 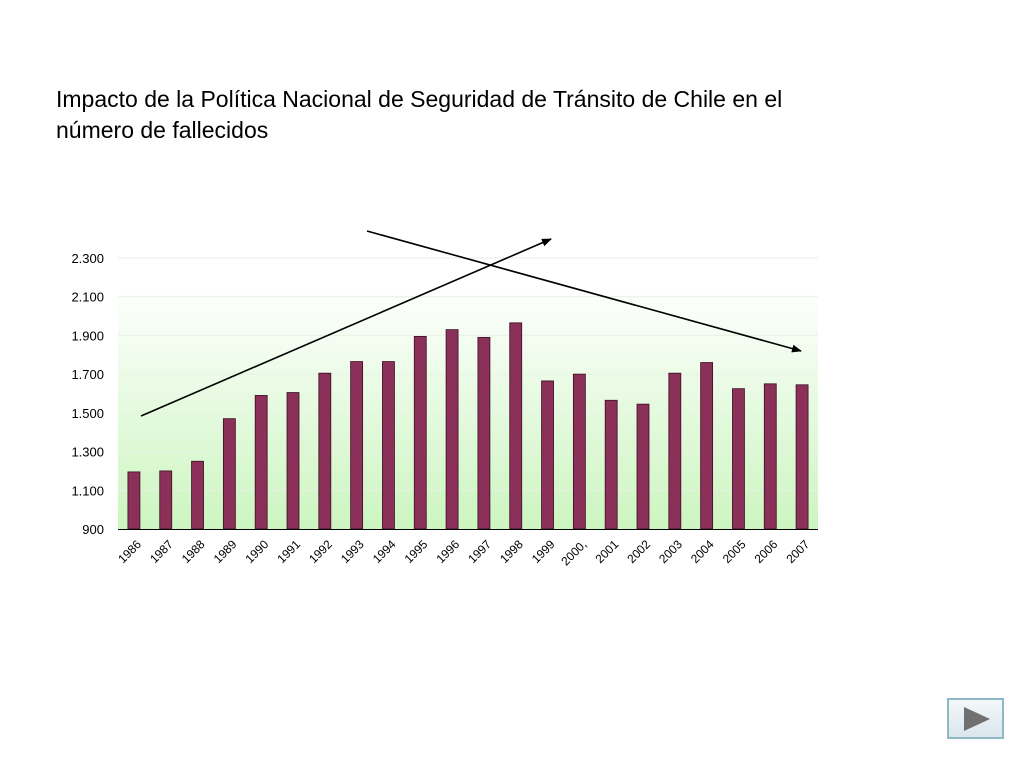 What do you see at coordinates (607, 551) in the screenshot?
I see `x-tick-label: 2001` at bounding box center [607, 551].